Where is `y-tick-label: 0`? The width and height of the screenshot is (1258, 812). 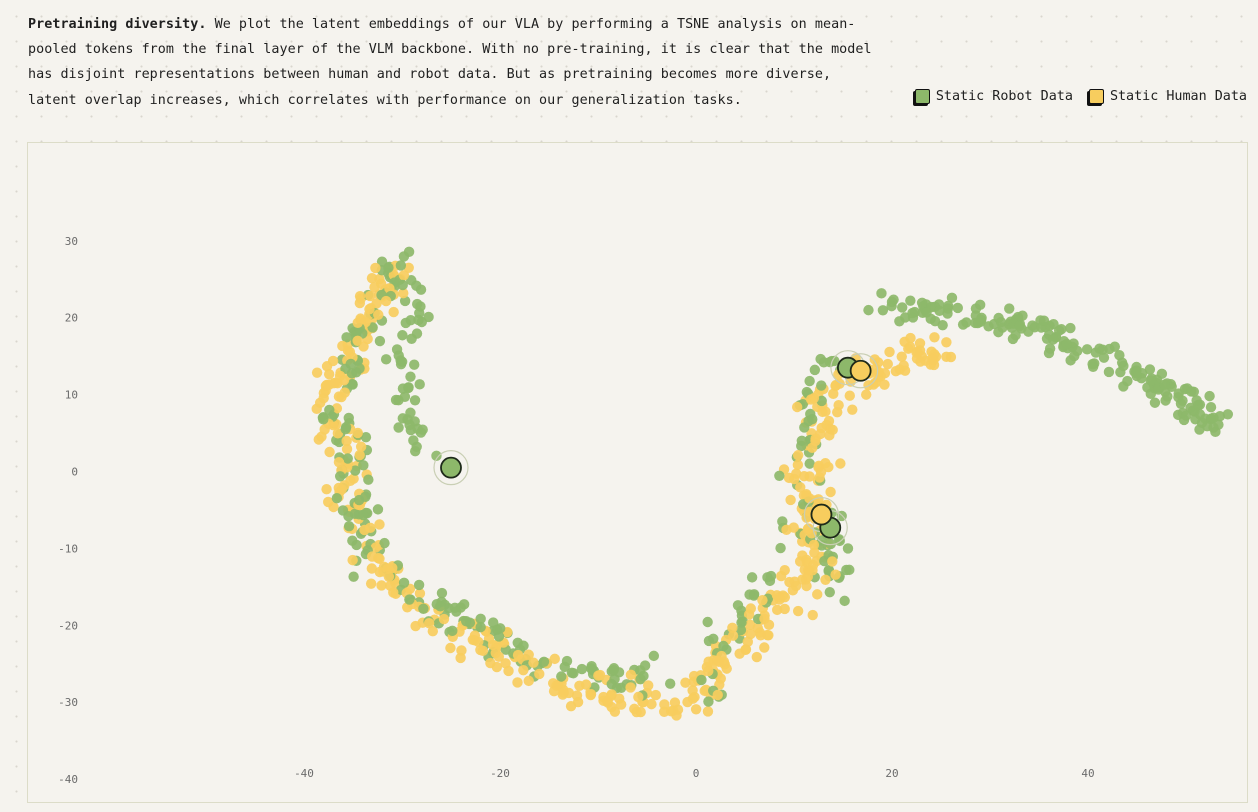 y-tick-label: 0 is located at coordinates (74, 472).